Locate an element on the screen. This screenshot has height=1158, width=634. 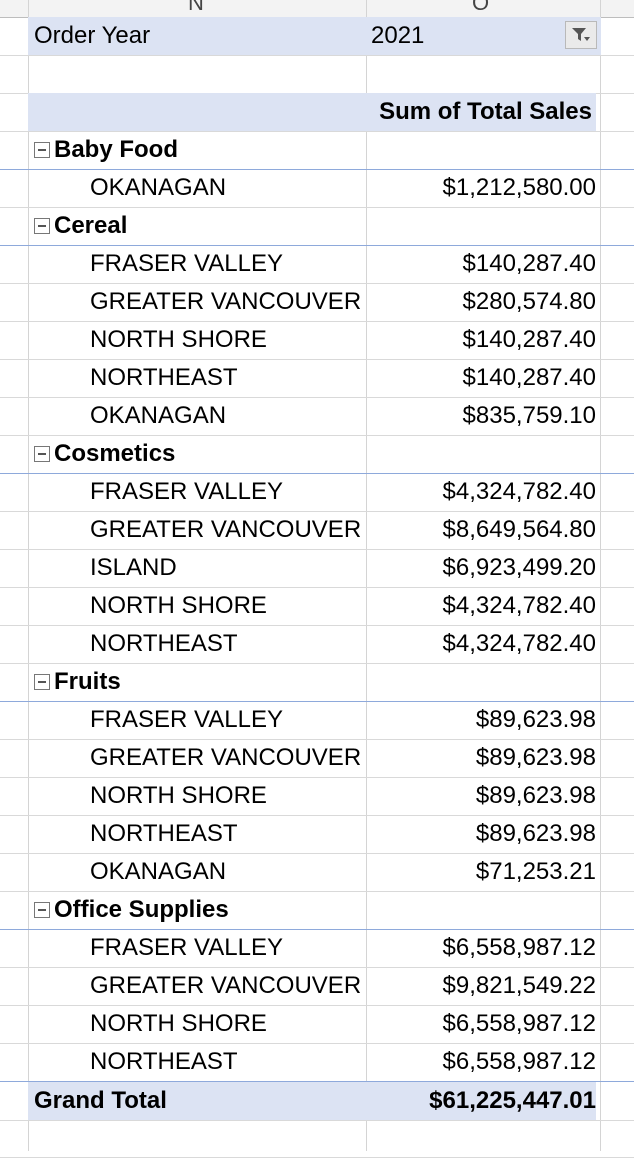
region-row: NORTH SHORE $6,558,987.12 is located at coordinates (317, 1024).